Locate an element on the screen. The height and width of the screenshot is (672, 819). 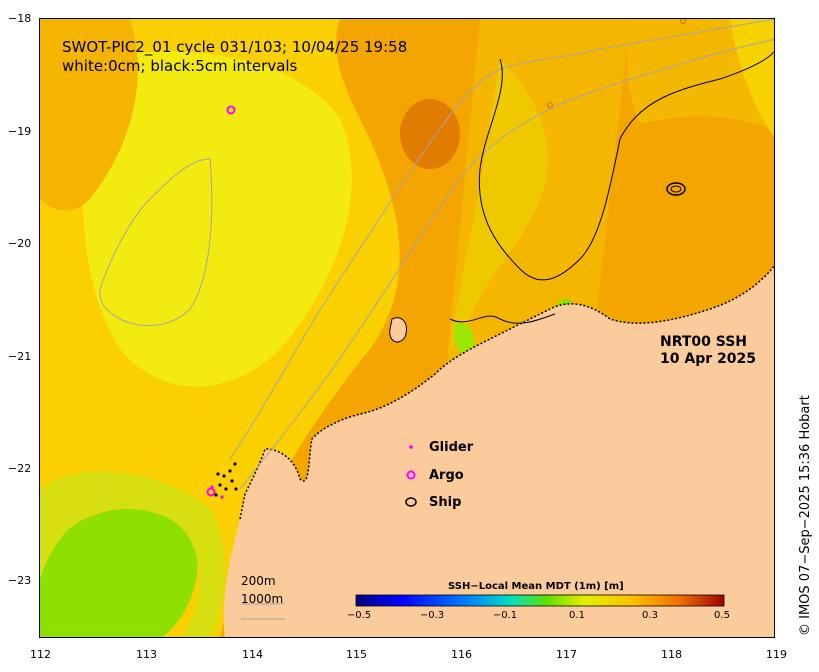
x-tick-label: 113 is located at coordinates (146, 654).